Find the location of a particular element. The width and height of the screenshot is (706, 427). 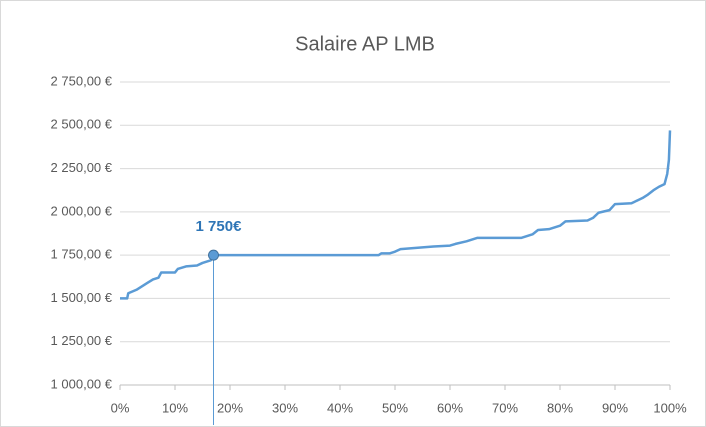

y-tick-label: 2 250,00 € is located at coordinates (82, 167).